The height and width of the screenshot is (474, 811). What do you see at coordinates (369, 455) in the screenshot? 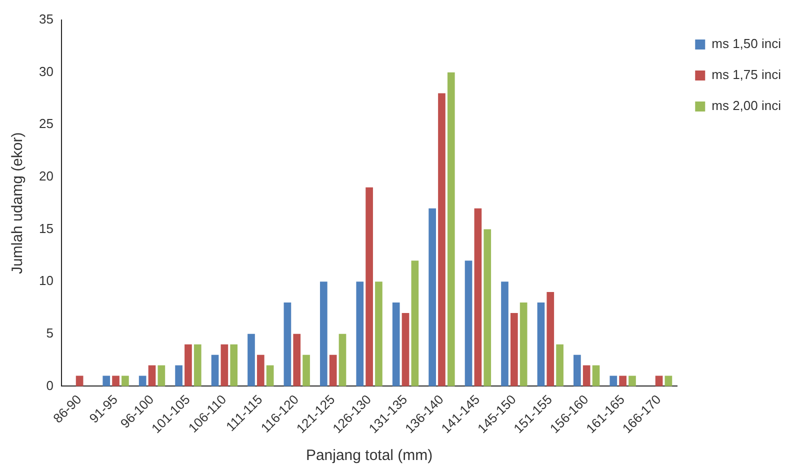
I see `x-axis-title: Panjang total (mm)` at bounding box center [369, 455].